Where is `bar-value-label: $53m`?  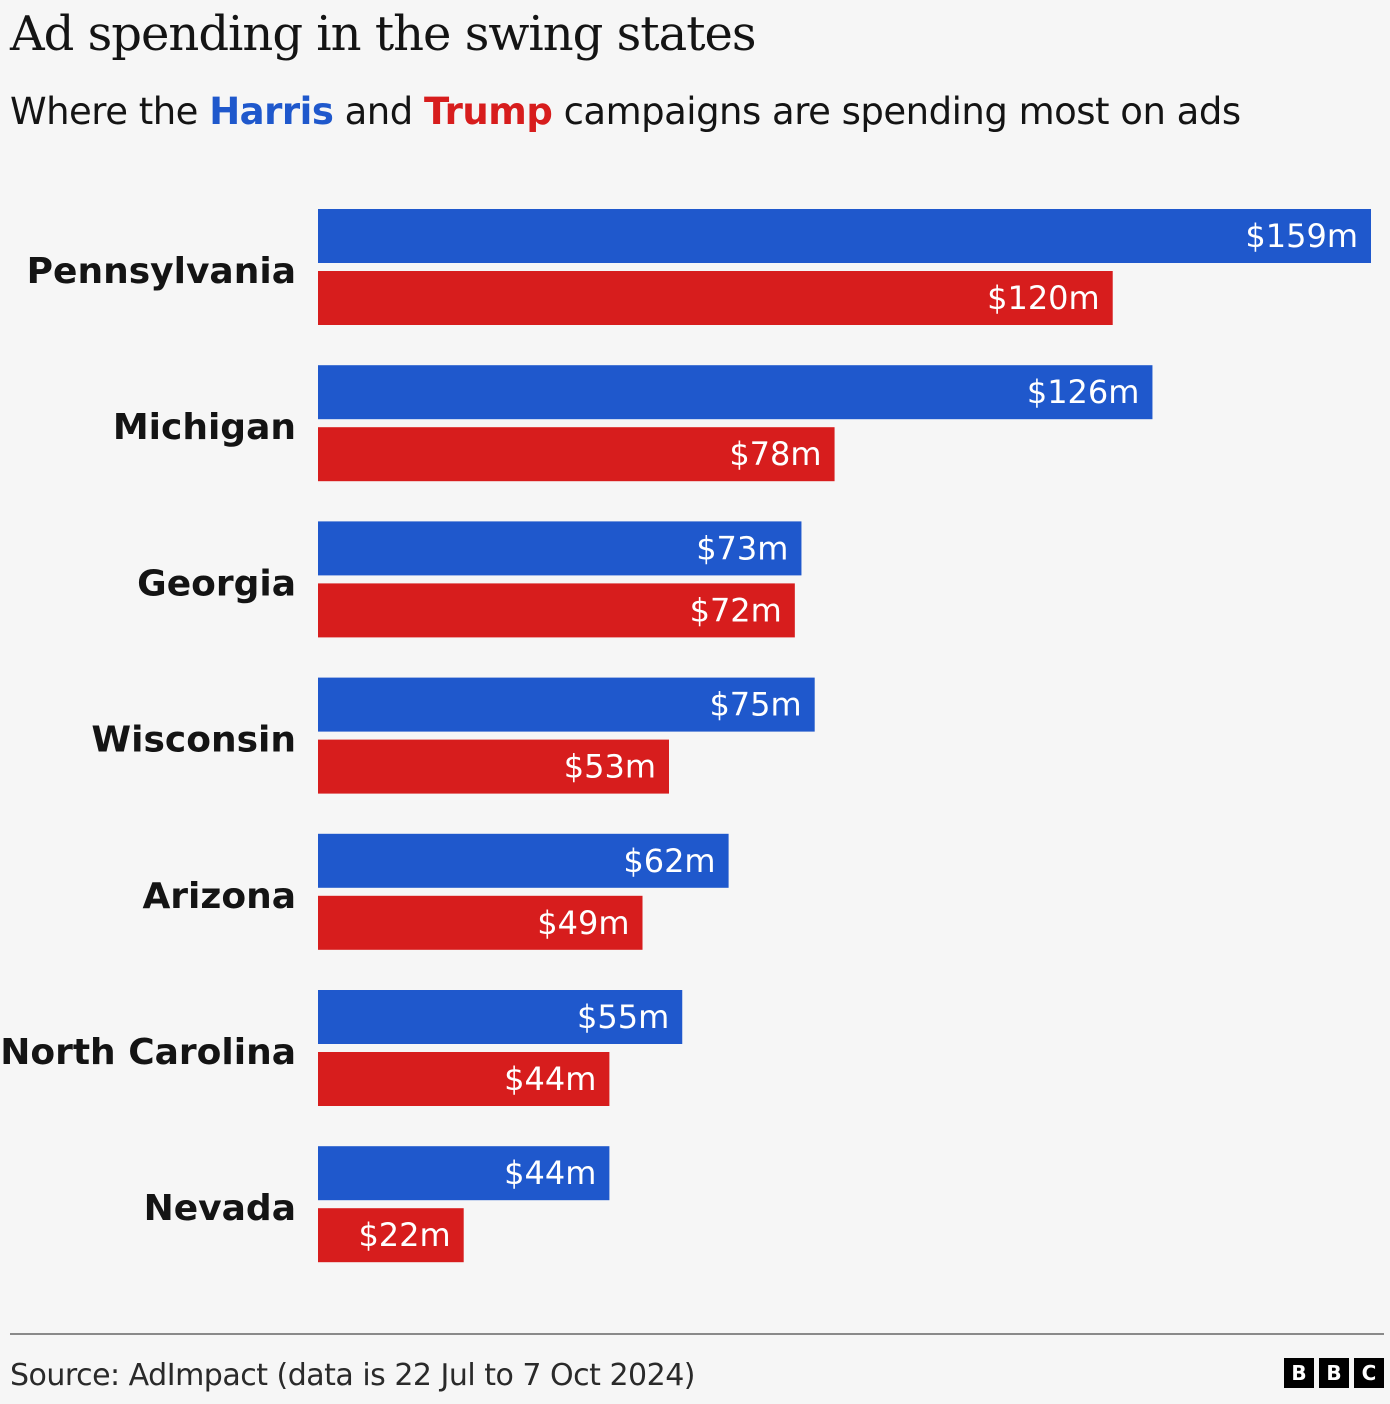
bar-value-label: $53m is located at coordinates (610, 767).